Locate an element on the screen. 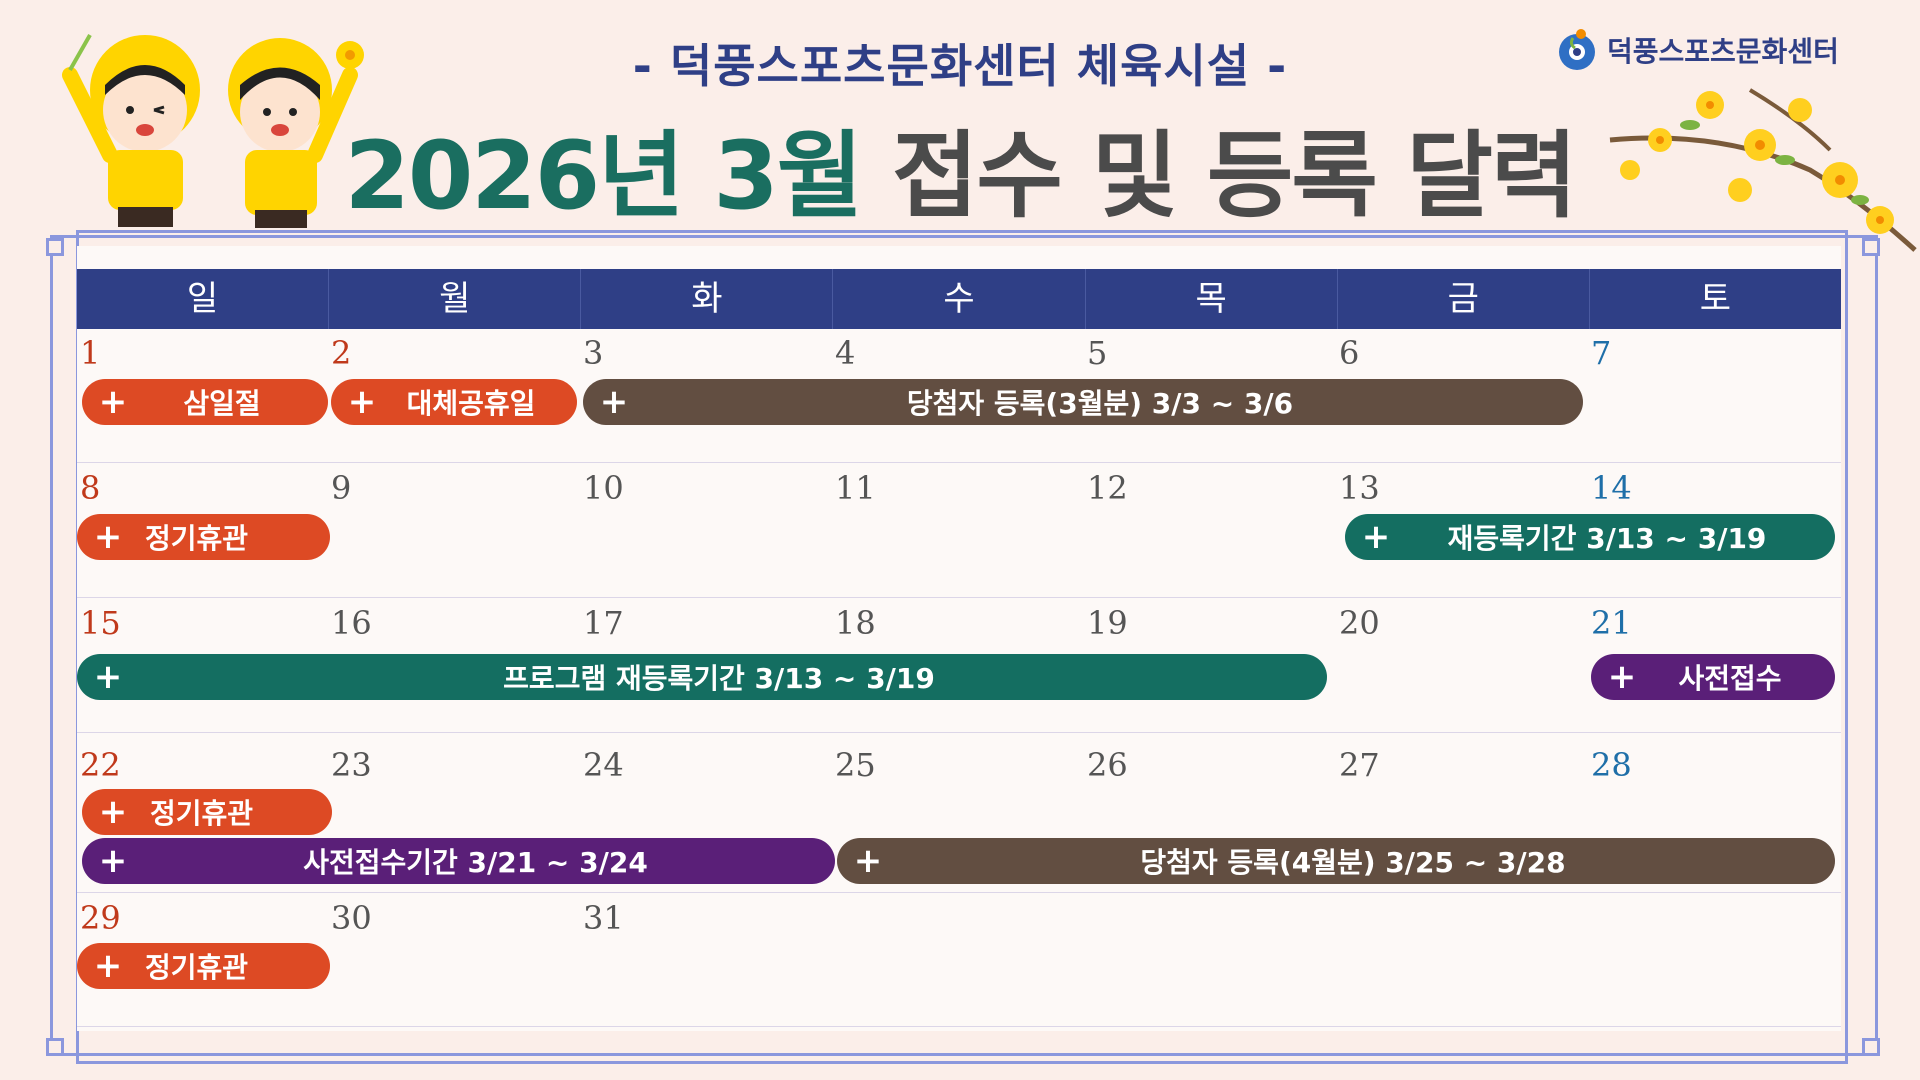  weekday-fri: 금 is located at coordinates (1464, 299).